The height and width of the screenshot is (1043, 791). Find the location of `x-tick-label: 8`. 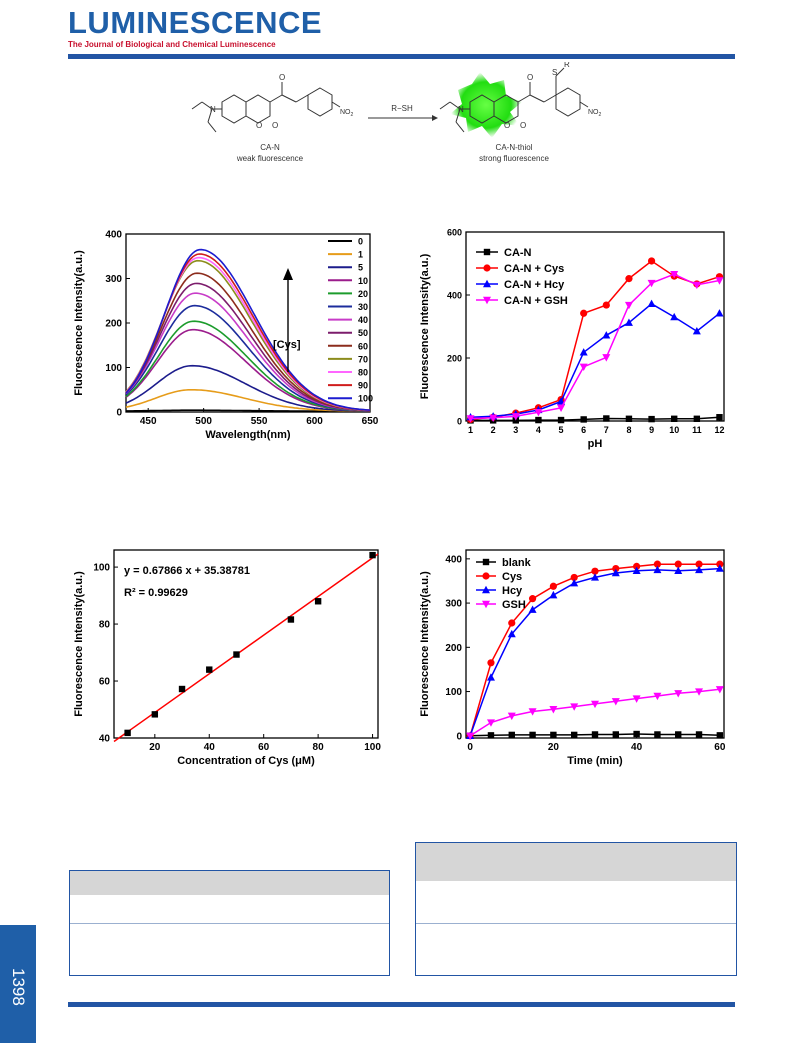

x-tick-label: 8 is located at coordinates (628, 430).